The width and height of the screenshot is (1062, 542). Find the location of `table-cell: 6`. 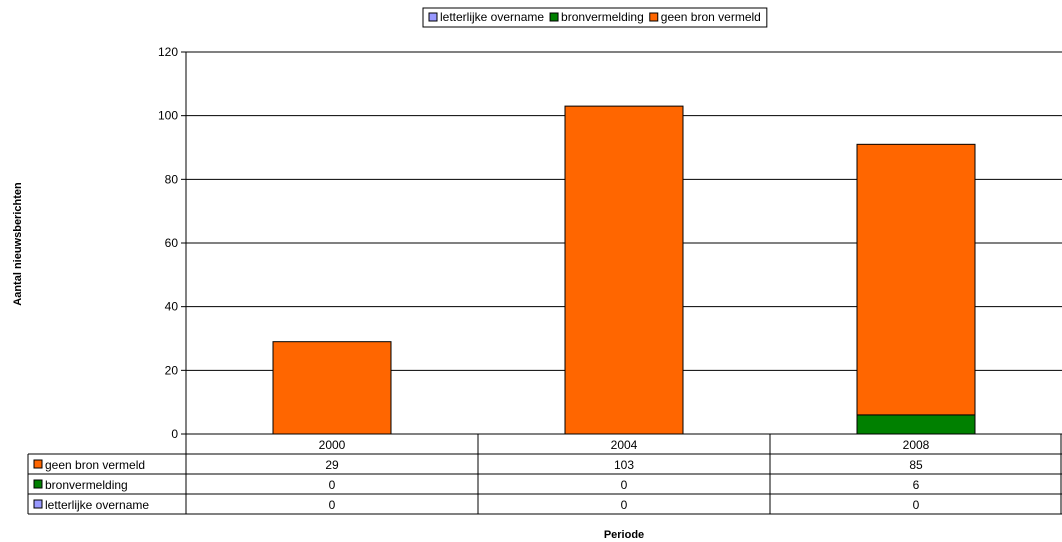

table-cell: 6 is located at coordinates (916, 485).